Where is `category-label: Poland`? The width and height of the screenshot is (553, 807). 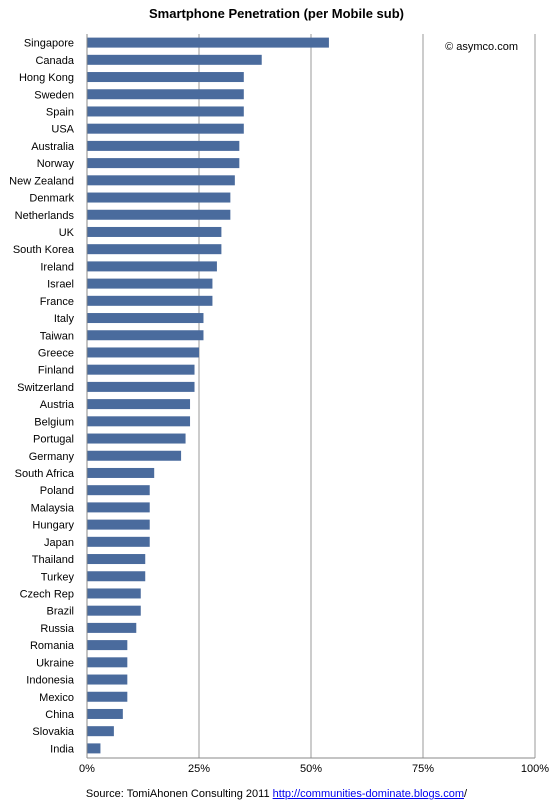 category-label: Poland is located at coordinates (57, 491).